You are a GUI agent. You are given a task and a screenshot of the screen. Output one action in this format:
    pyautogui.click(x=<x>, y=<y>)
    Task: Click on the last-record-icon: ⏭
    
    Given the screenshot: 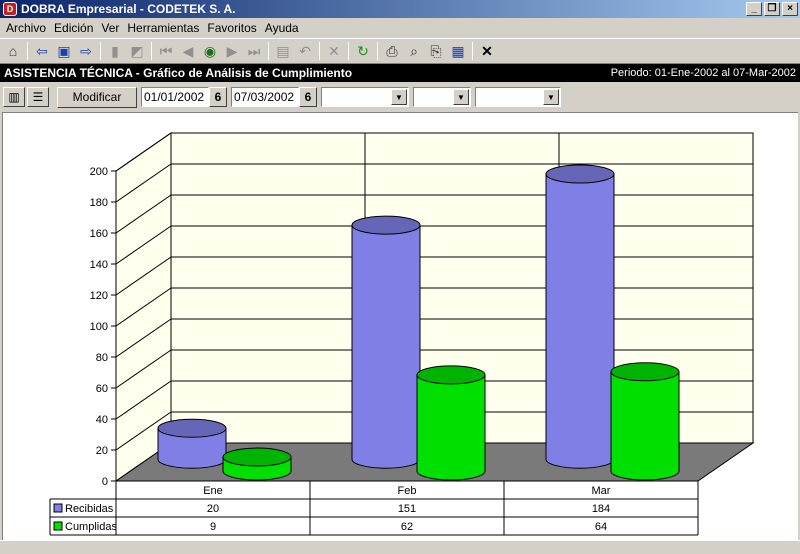 What is the action you would take?
    pyautogui.click(x=254, y=50)
    